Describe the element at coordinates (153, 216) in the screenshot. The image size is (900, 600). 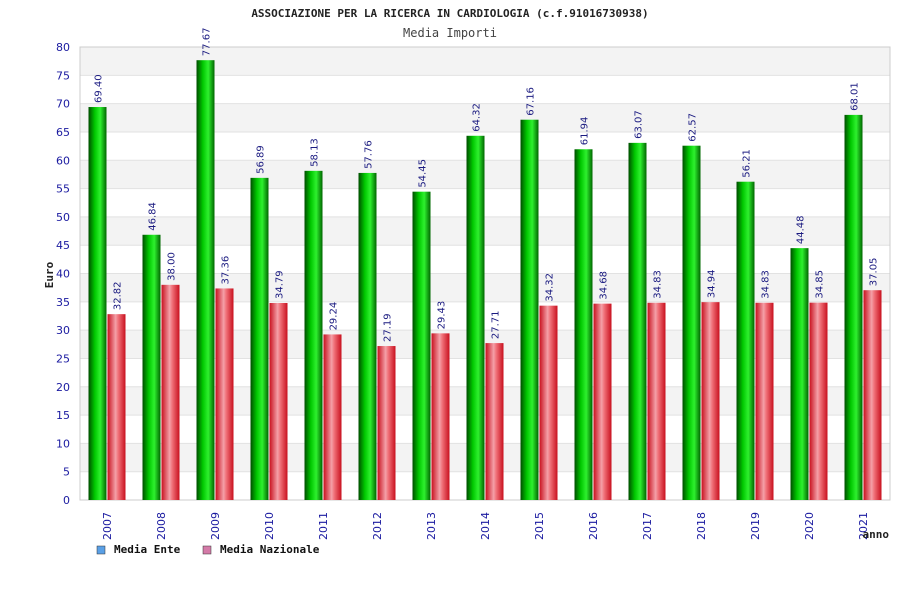
I see `data-label: 46.84` at that location.